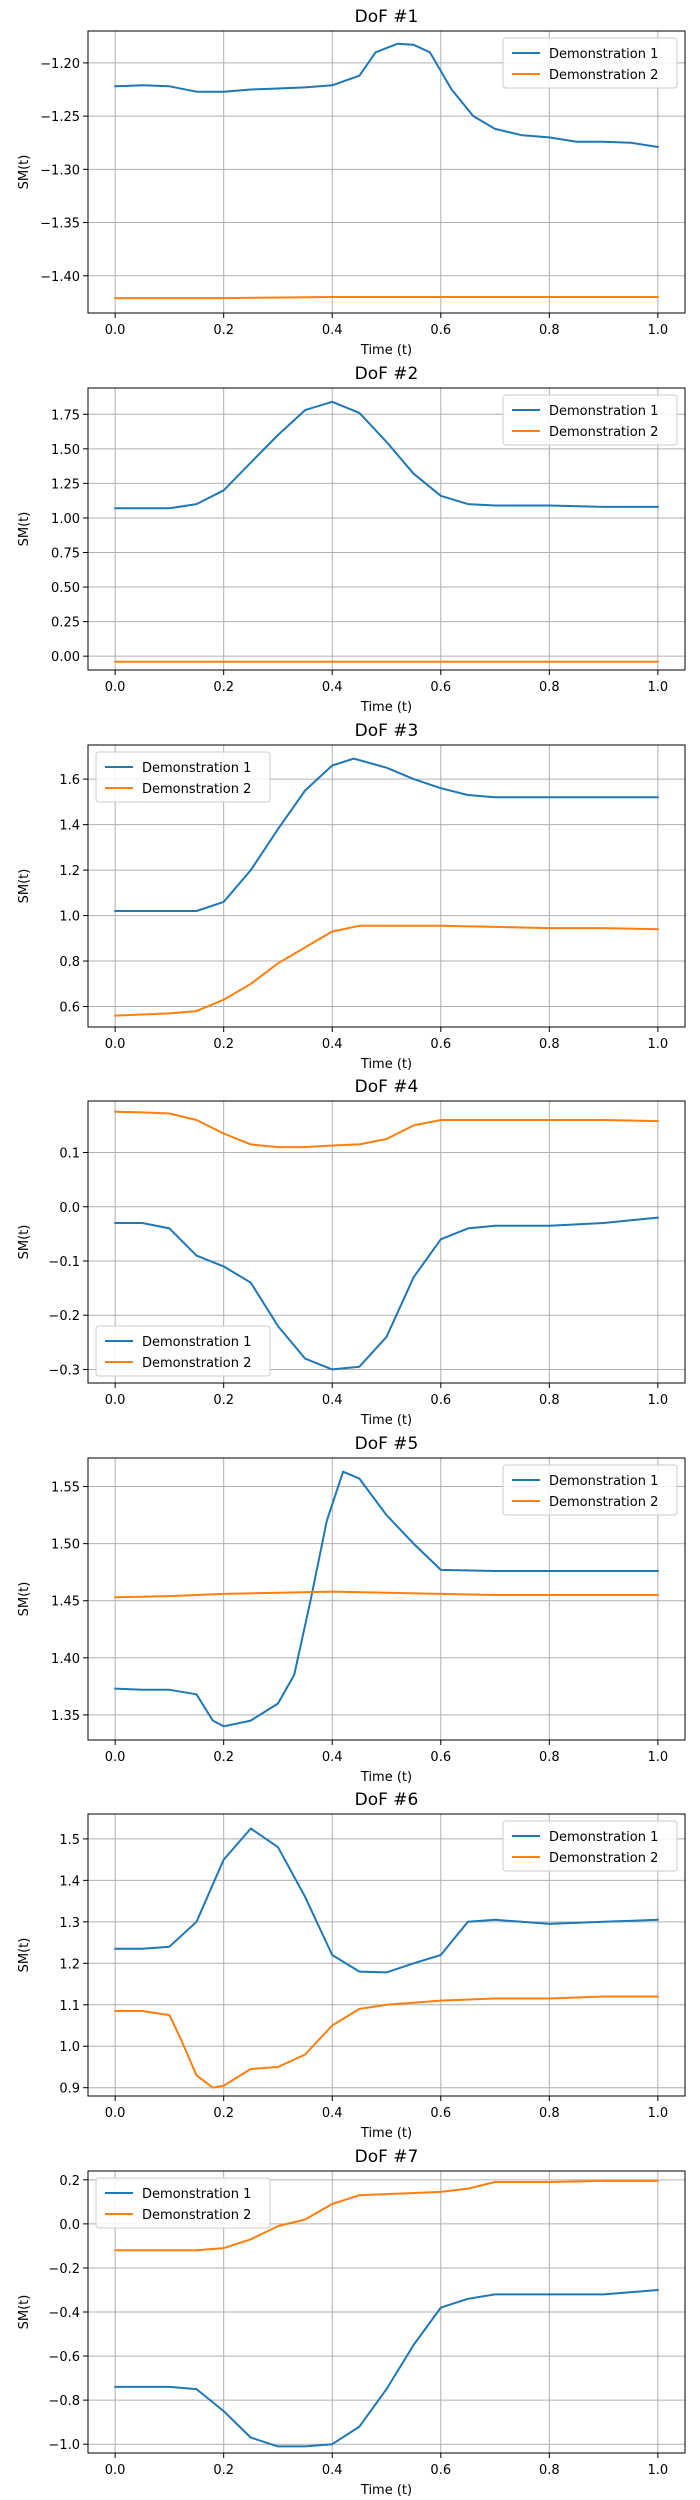 Image resolution: width=700 pixels, height=2500 pixels. Describe the element at coordinates (69, 1881) in the screenshot. I see `y-tick-label: 1.4` at that location.